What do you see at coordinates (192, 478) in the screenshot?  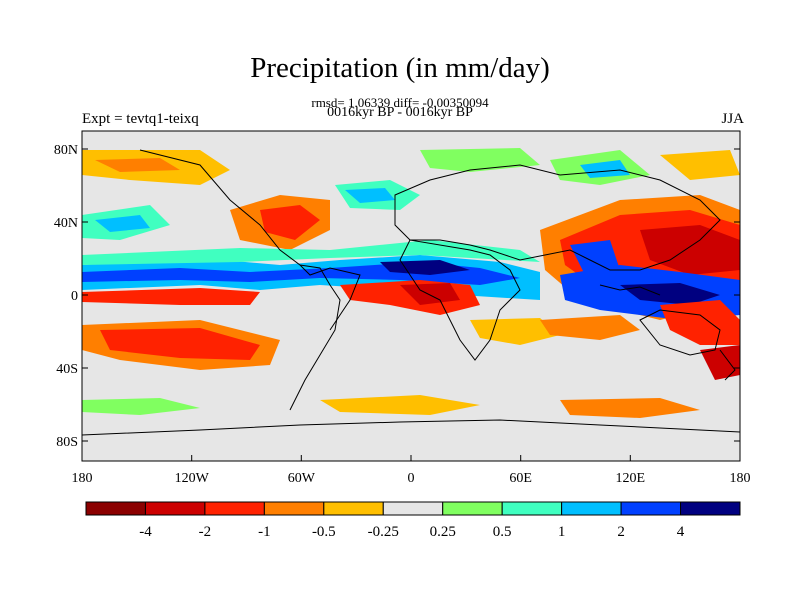 I see `lon-tick-label: 120W` at bounding box center [192, 478].